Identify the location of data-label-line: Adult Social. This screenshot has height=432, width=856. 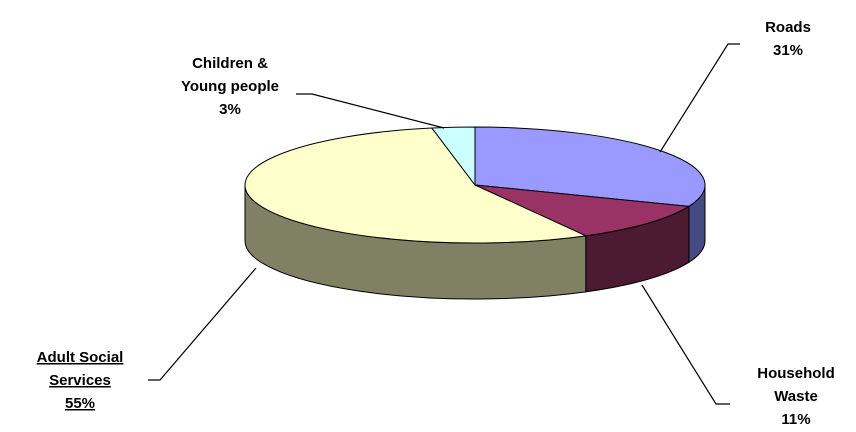
(80, 357).